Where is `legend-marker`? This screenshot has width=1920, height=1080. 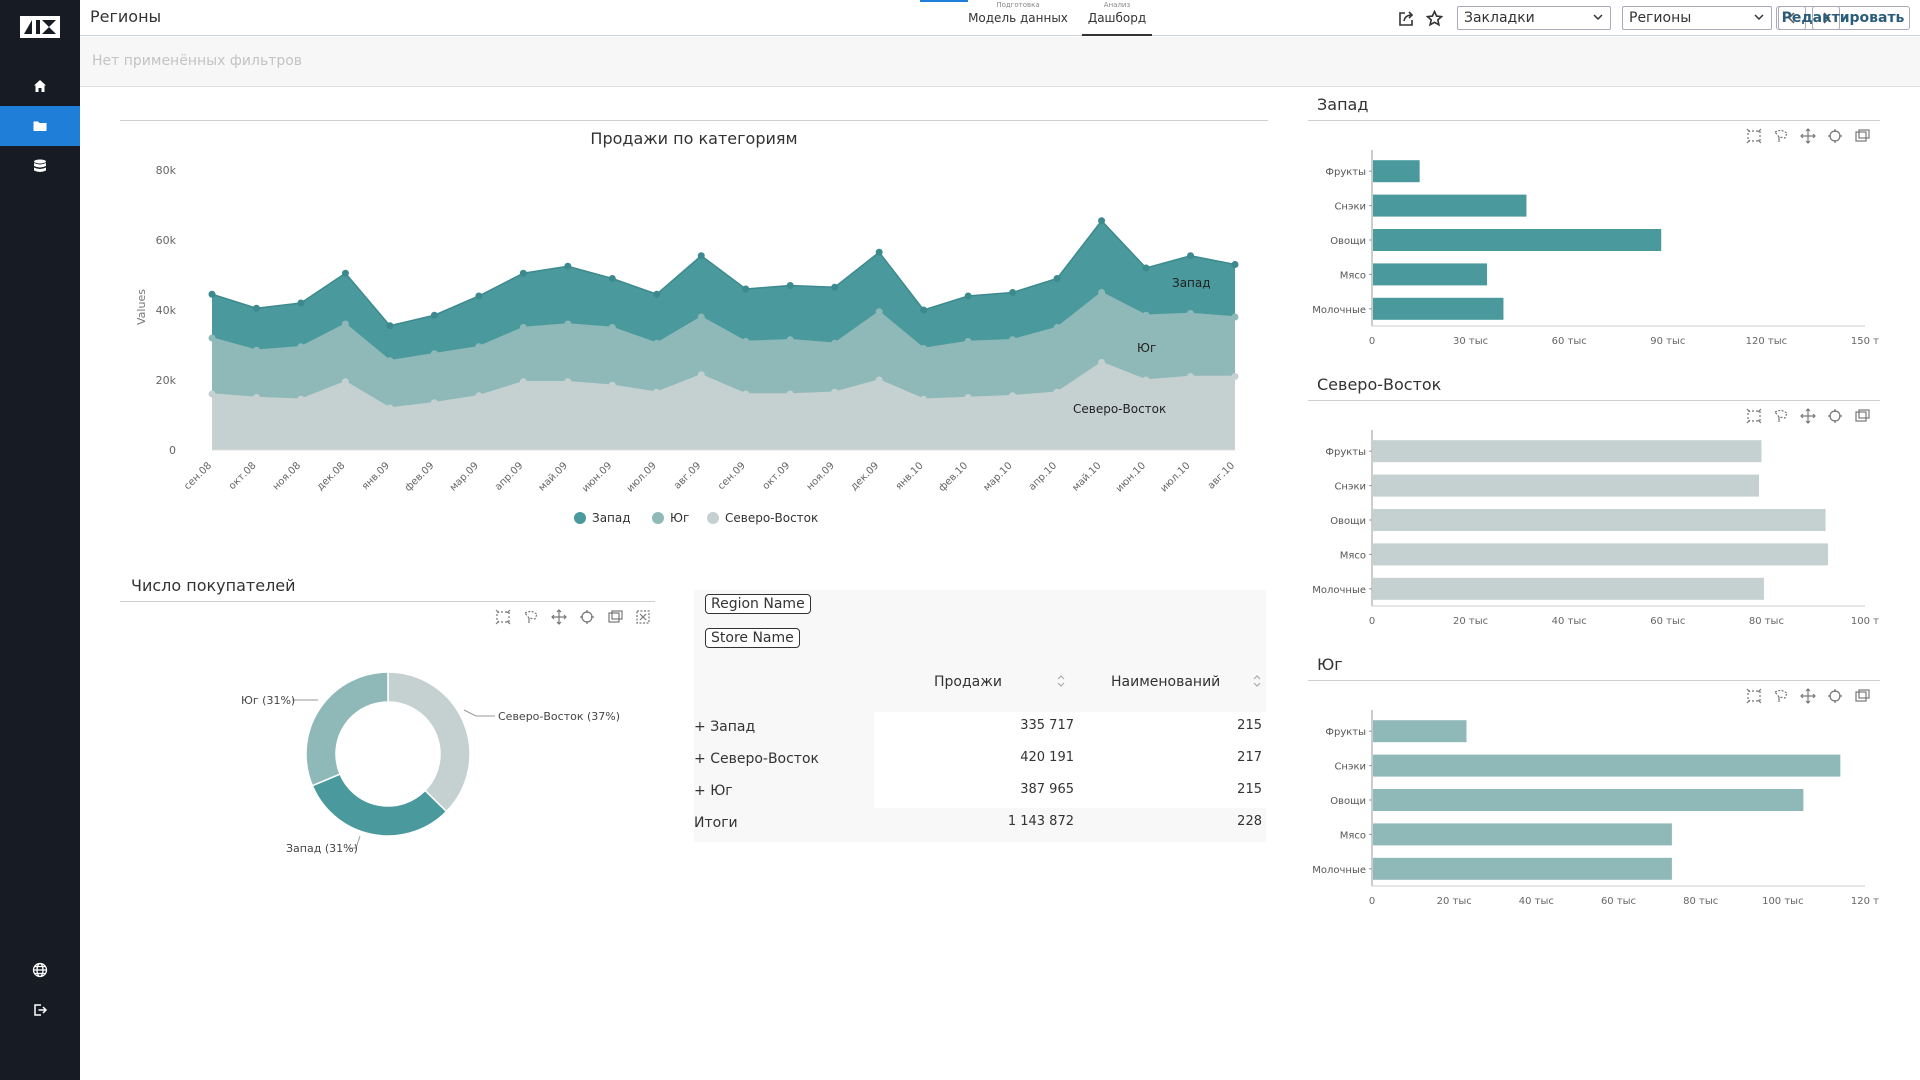
legend-marker is located at coordinates (658, 518).